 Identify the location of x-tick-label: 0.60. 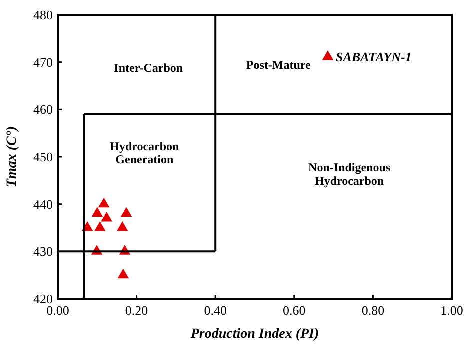
(294, 310).